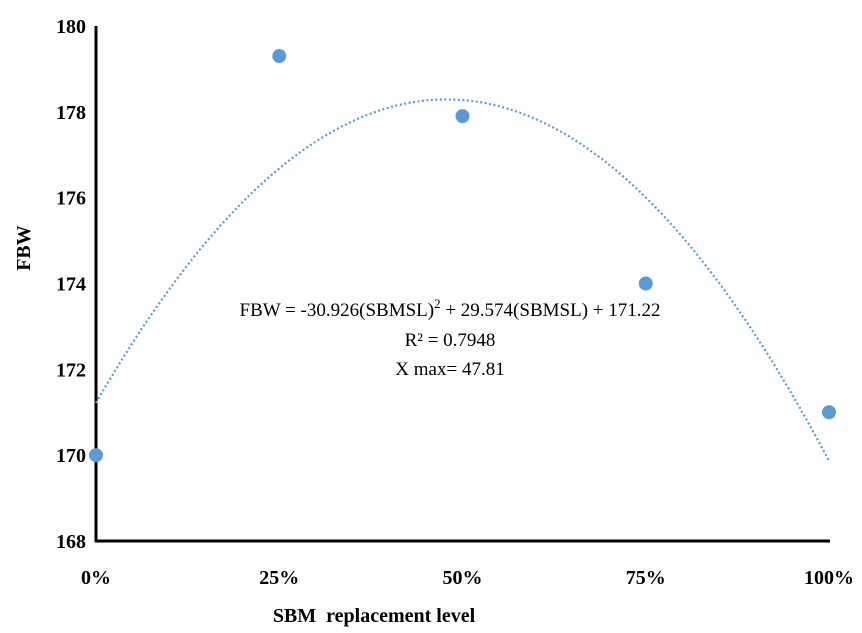  What do you see at coordinates (463, 578) in the screenshot?
I see `x-tick-label: 50%` at bounding box center [463, 578].